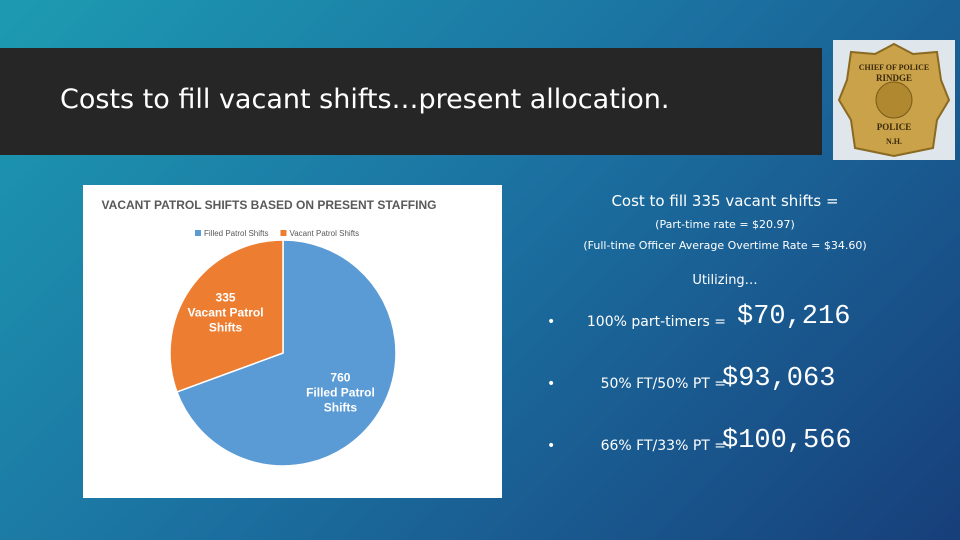  What do you see at coordinates (324, 233) in the screenshot?
I see `legend-label: Vacant Patrol Shifts` at bounding box center [324, 233].